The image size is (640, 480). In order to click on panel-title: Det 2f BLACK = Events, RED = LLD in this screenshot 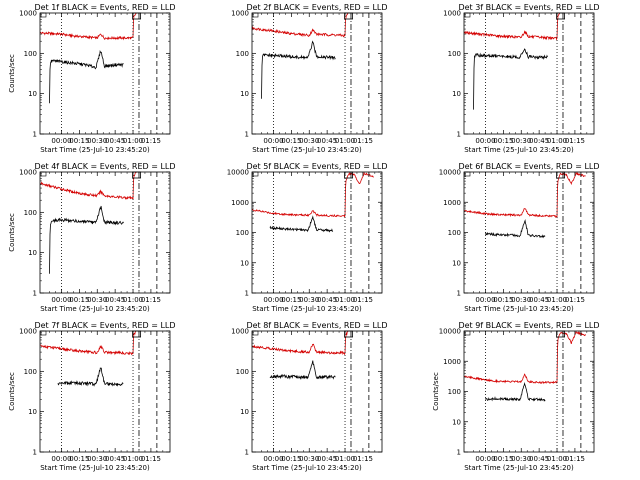, I will do `click(316, 7)`.